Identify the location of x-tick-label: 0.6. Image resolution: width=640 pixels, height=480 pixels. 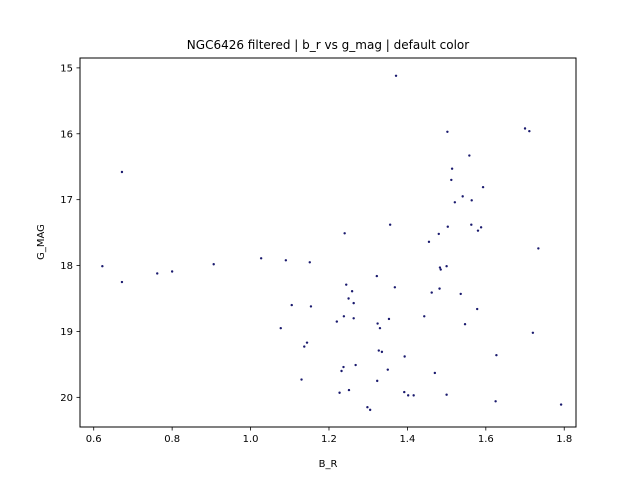
(94, 439).